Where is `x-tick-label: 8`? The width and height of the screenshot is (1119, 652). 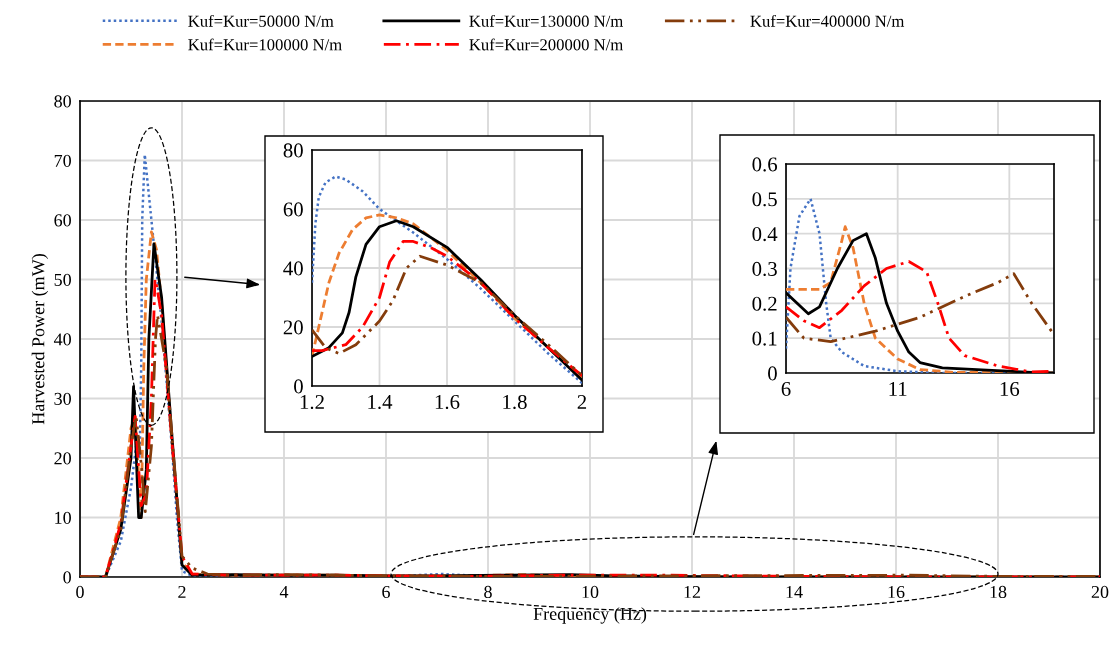
x-tick-label: 8 is located at coordinates (488, 592).